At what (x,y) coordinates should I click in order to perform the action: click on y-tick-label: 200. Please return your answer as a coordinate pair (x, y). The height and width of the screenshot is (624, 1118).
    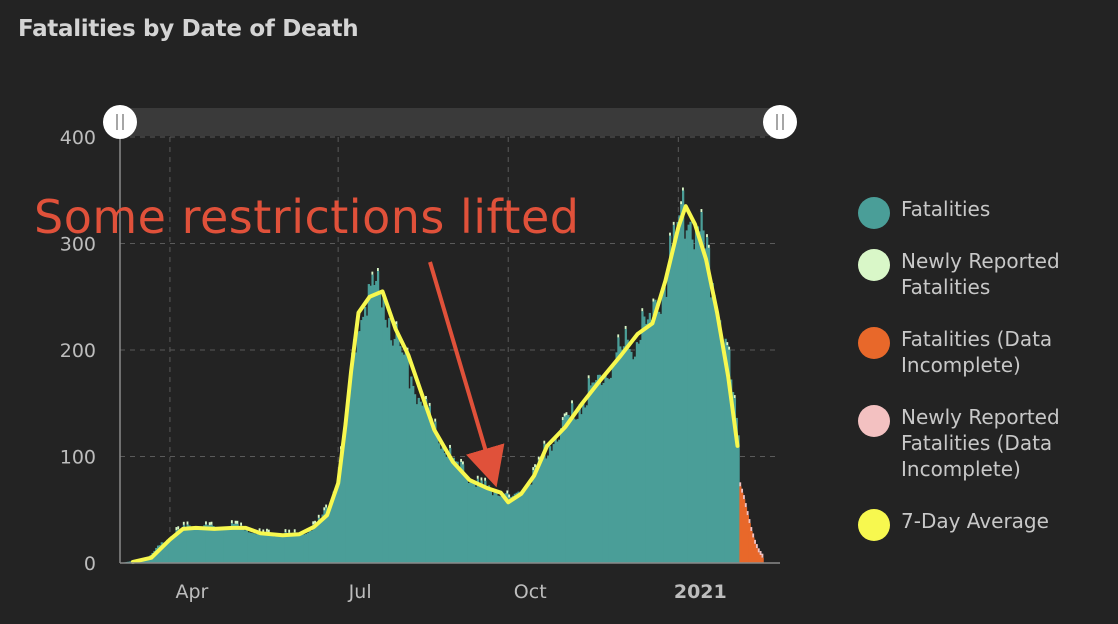
    Looking at the image, I should click on (78, 351).